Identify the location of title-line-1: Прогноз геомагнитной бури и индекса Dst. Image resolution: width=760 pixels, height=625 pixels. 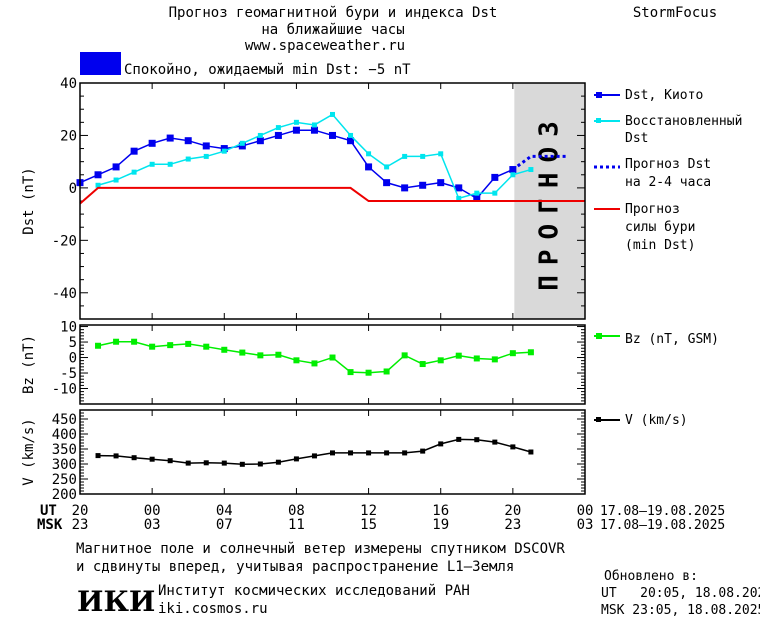
(333, 13).